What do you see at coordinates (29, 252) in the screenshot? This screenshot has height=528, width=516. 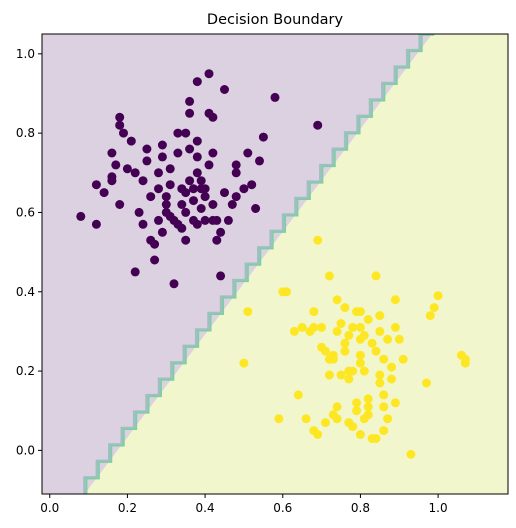 I see `y-axis: 0.0 0.2 0.4 0.6 0.8 1.0` at bounding box center [29, 252].